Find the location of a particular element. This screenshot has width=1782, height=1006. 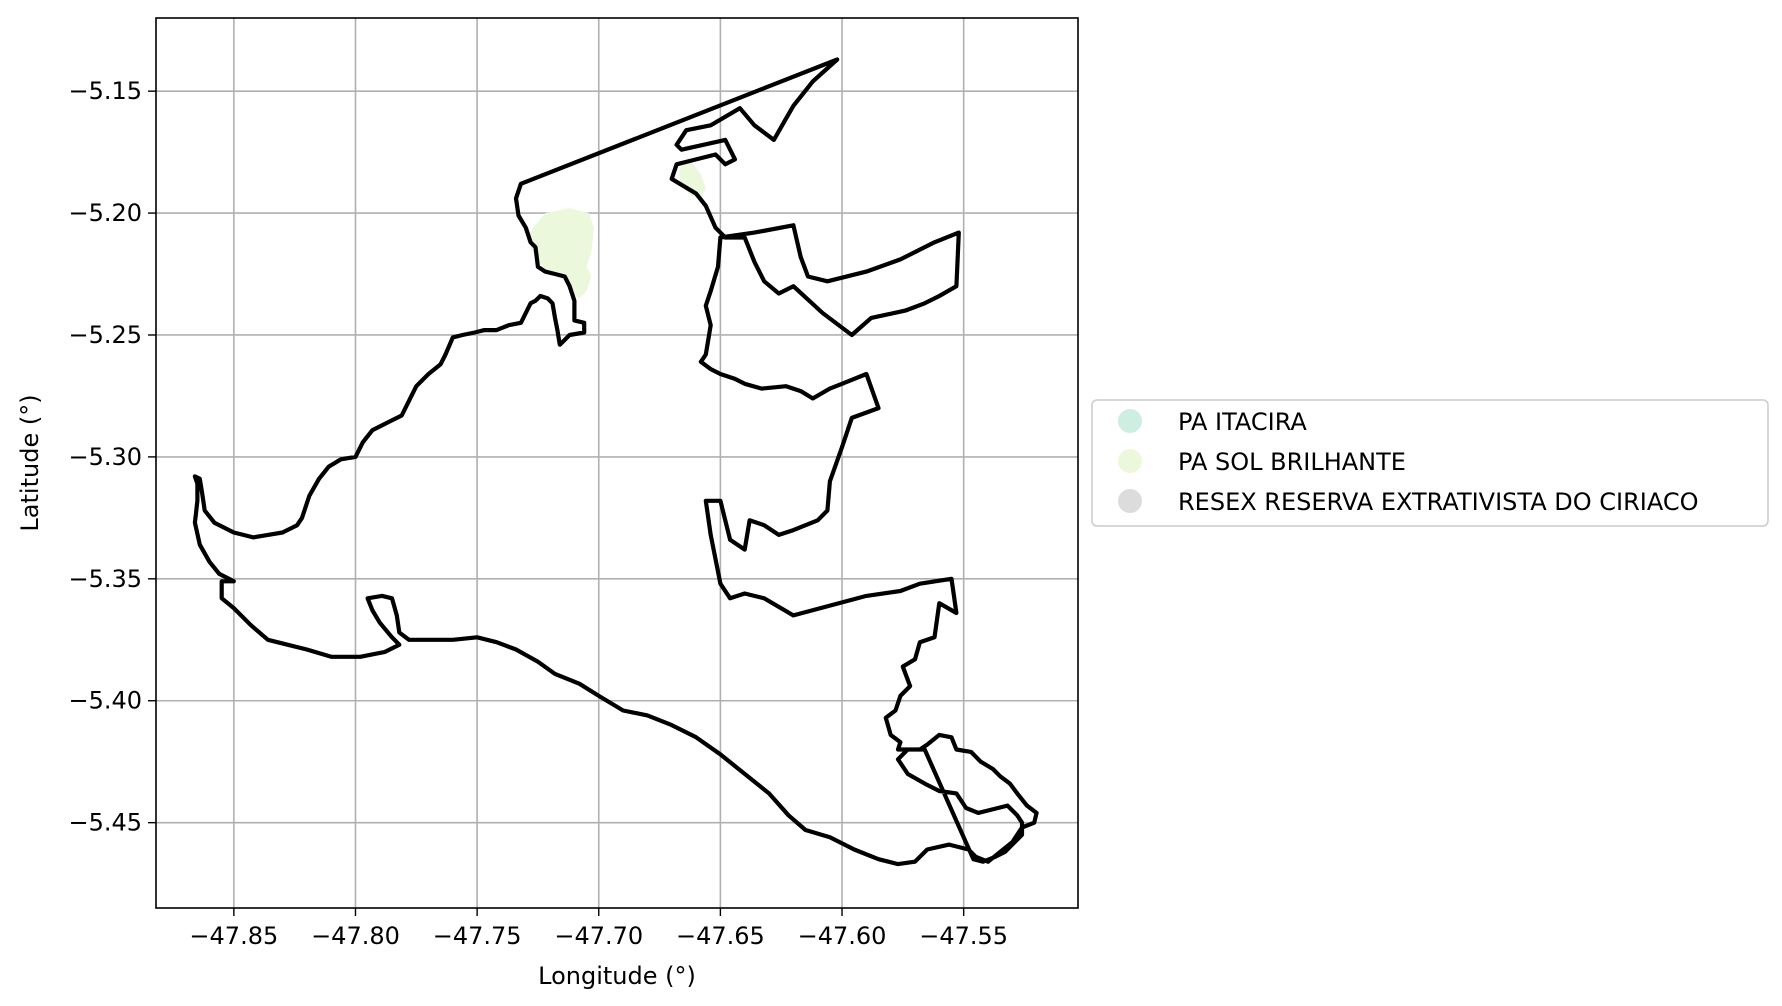

y-tick-label: −5.35 is located at coordinates (105, 579).